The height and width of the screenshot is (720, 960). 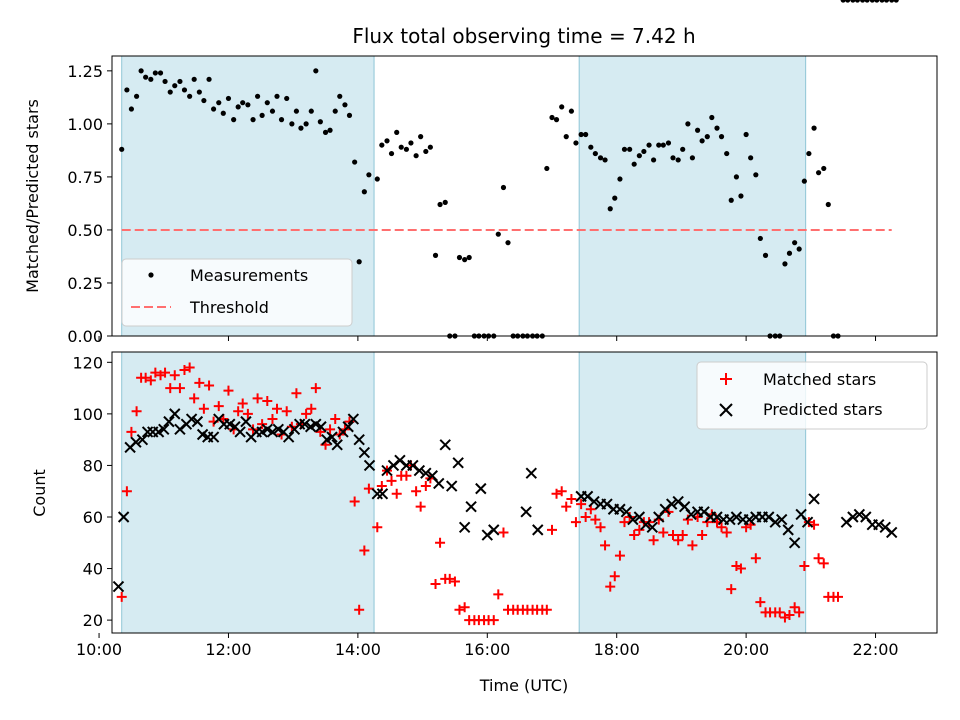 I want to click on y-tick-label: 100, so click(x=87, y=414).